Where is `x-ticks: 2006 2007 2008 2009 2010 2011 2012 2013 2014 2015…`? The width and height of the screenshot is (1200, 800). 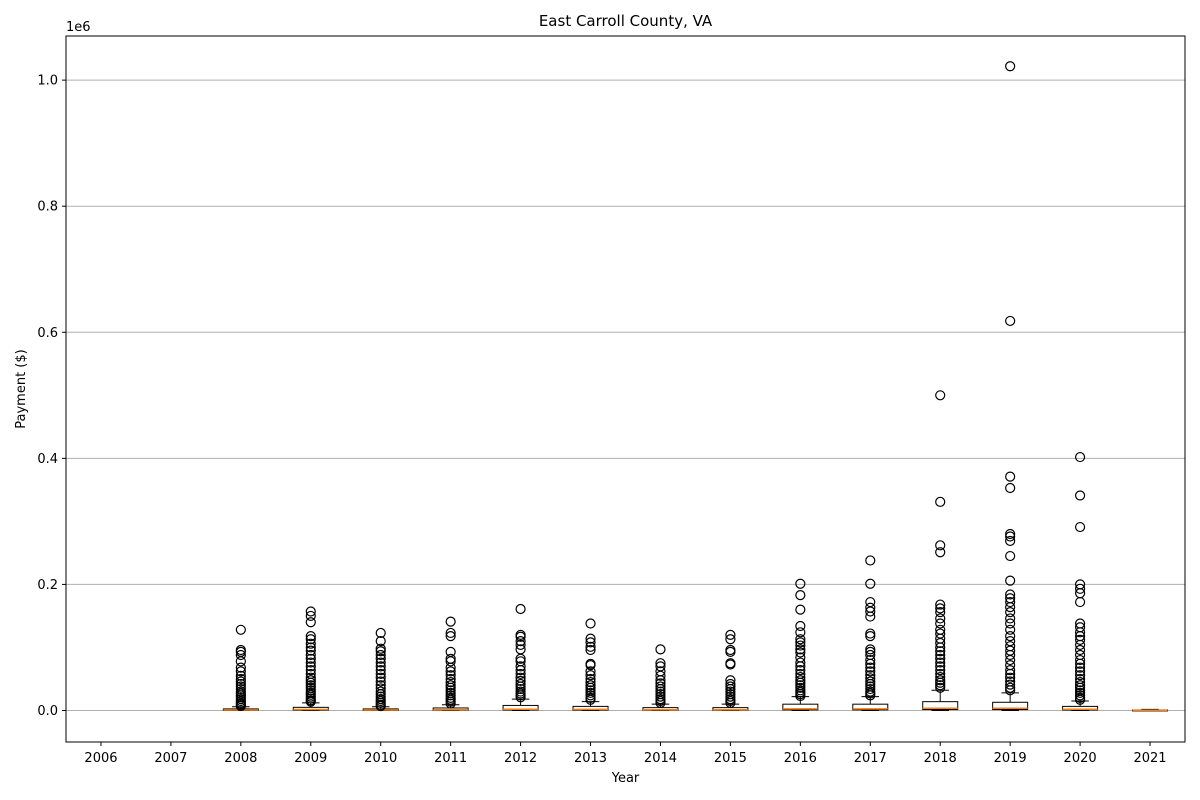
x-ticks: 2006 2007 2008 2009 2010 2011 2012 2013 2014 2015… is located at coordinates (625, 754).